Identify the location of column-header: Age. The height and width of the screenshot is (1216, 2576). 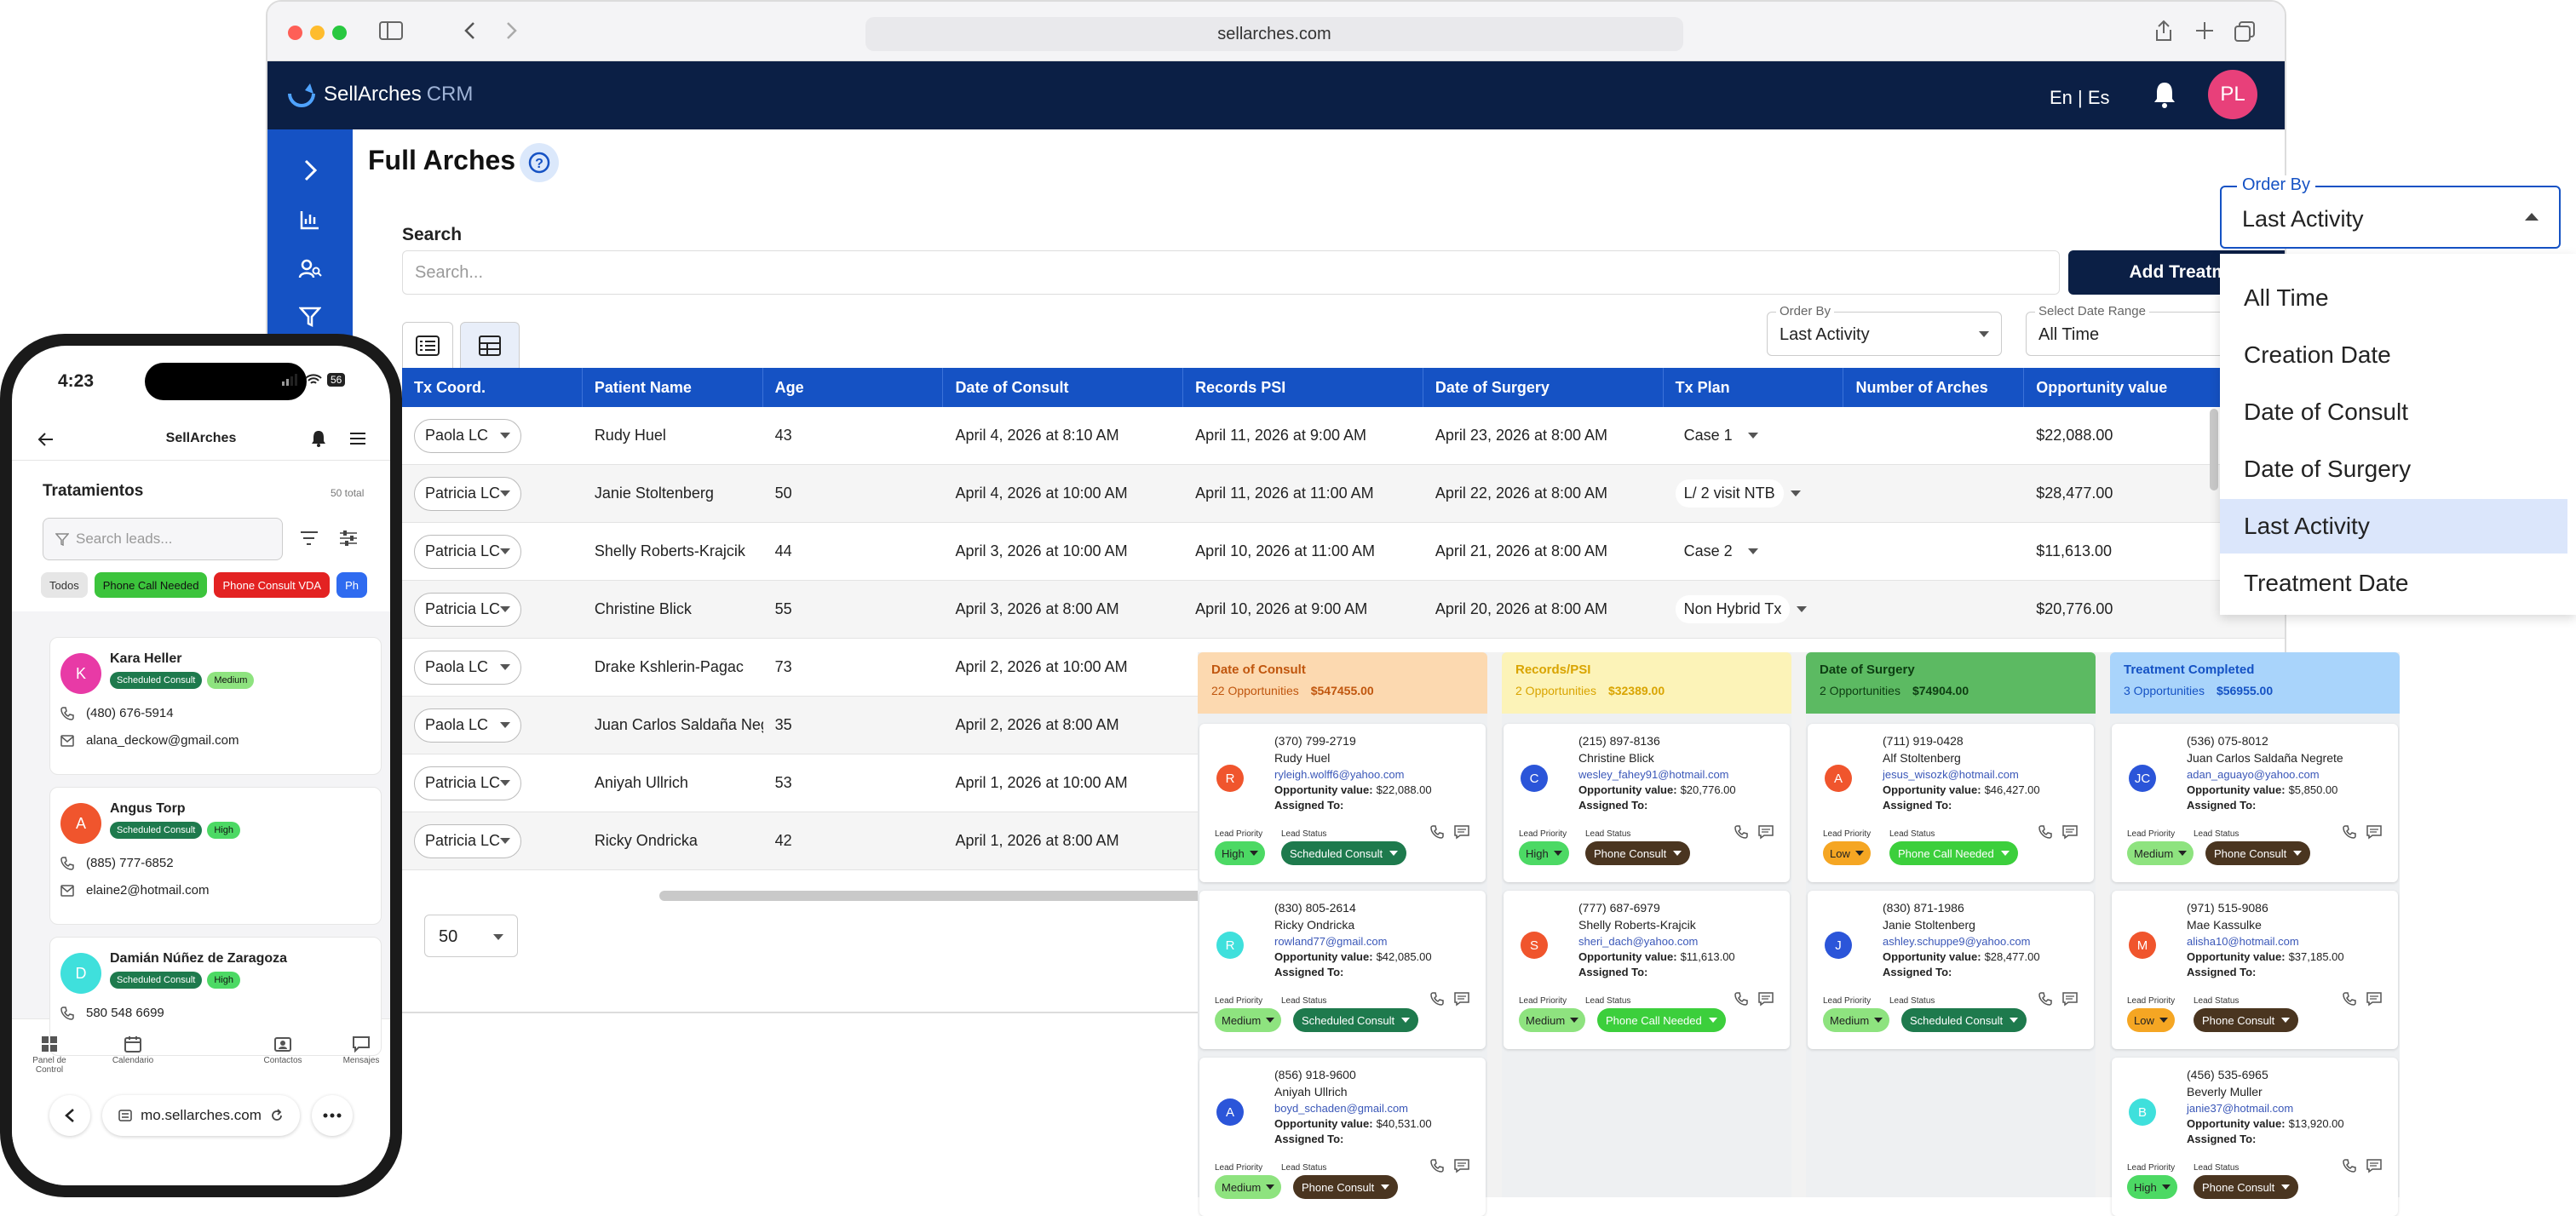
(854, 387).